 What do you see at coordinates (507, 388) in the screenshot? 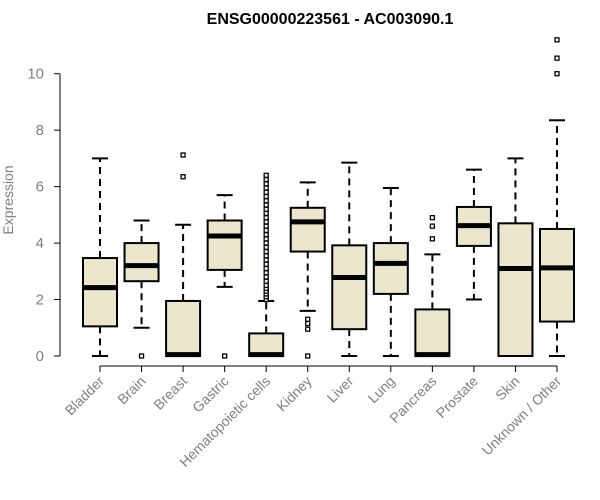
I see `x-tick-label: Skin` at bounding box center [507, 388].